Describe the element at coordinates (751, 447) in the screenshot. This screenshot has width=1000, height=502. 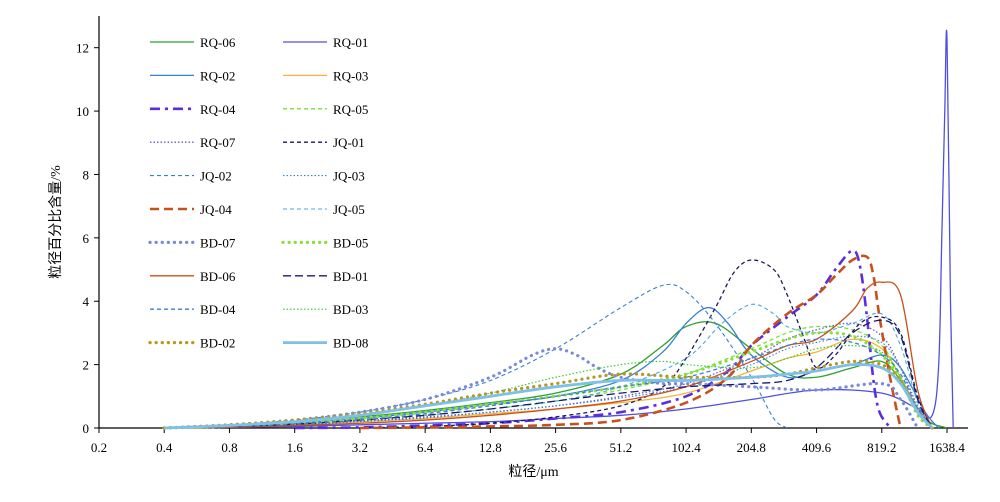
I see `x-tick-label: 204.8` at that location.